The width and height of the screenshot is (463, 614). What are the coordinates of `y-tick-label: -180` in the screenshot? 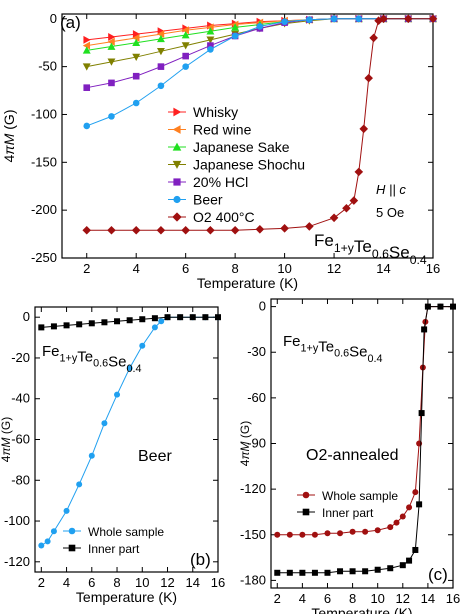 It's located at (253, 579).